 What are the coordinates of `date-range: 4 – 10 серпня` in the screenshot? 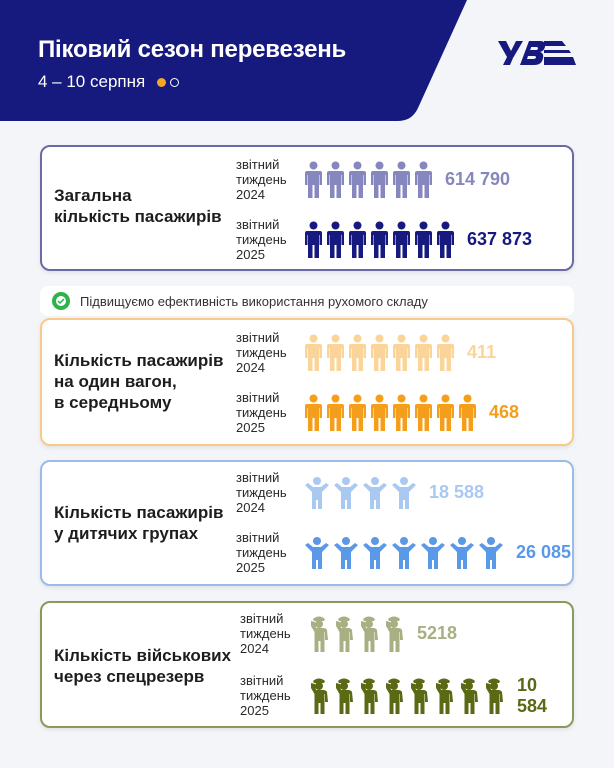 It's located at (109, 82).